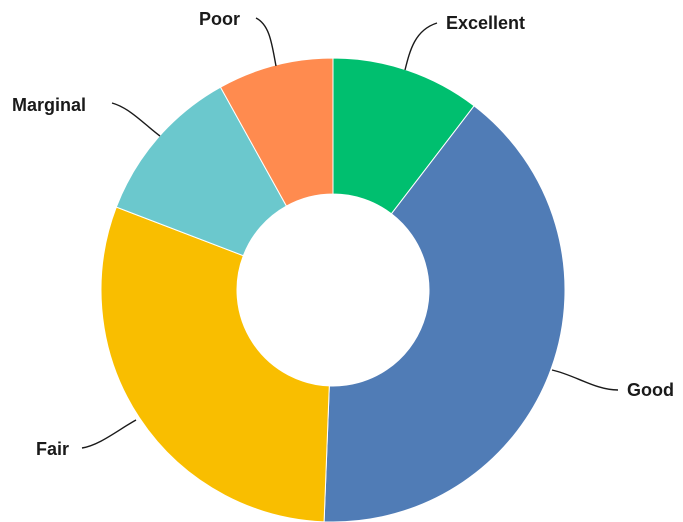  What do you see at coordinates (276, 132) in the screenshot?
I see `slice-poor` at bounding box center [276, 132].